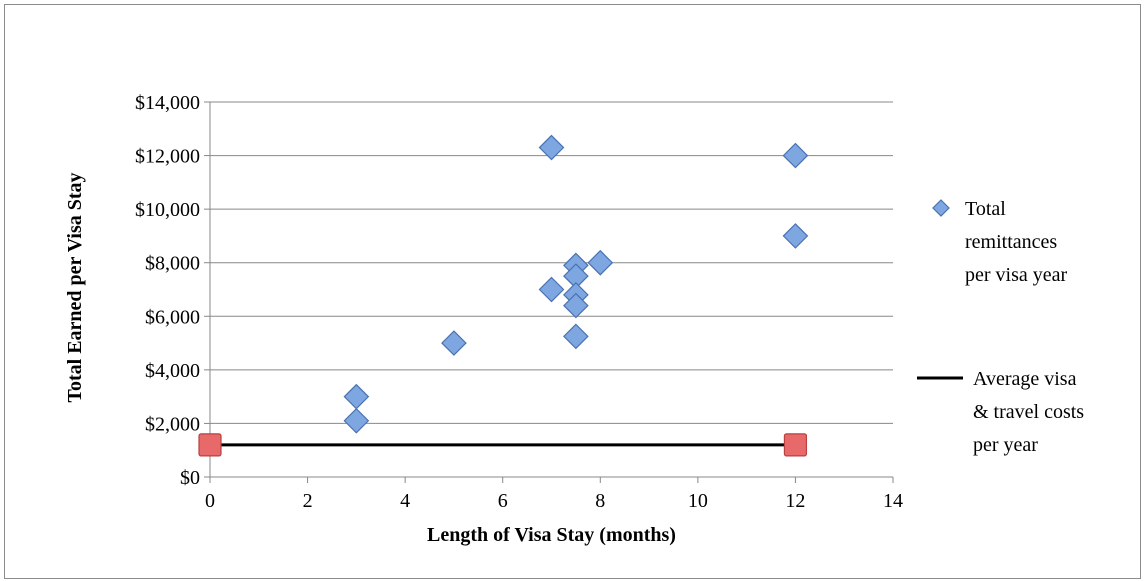 The height and width of the screenshot is (581, 1147). What do you see at coordinates (172, 317) in the screenshot?
I see `y-tick-label: $6,000` at bounding box center [172, 317].